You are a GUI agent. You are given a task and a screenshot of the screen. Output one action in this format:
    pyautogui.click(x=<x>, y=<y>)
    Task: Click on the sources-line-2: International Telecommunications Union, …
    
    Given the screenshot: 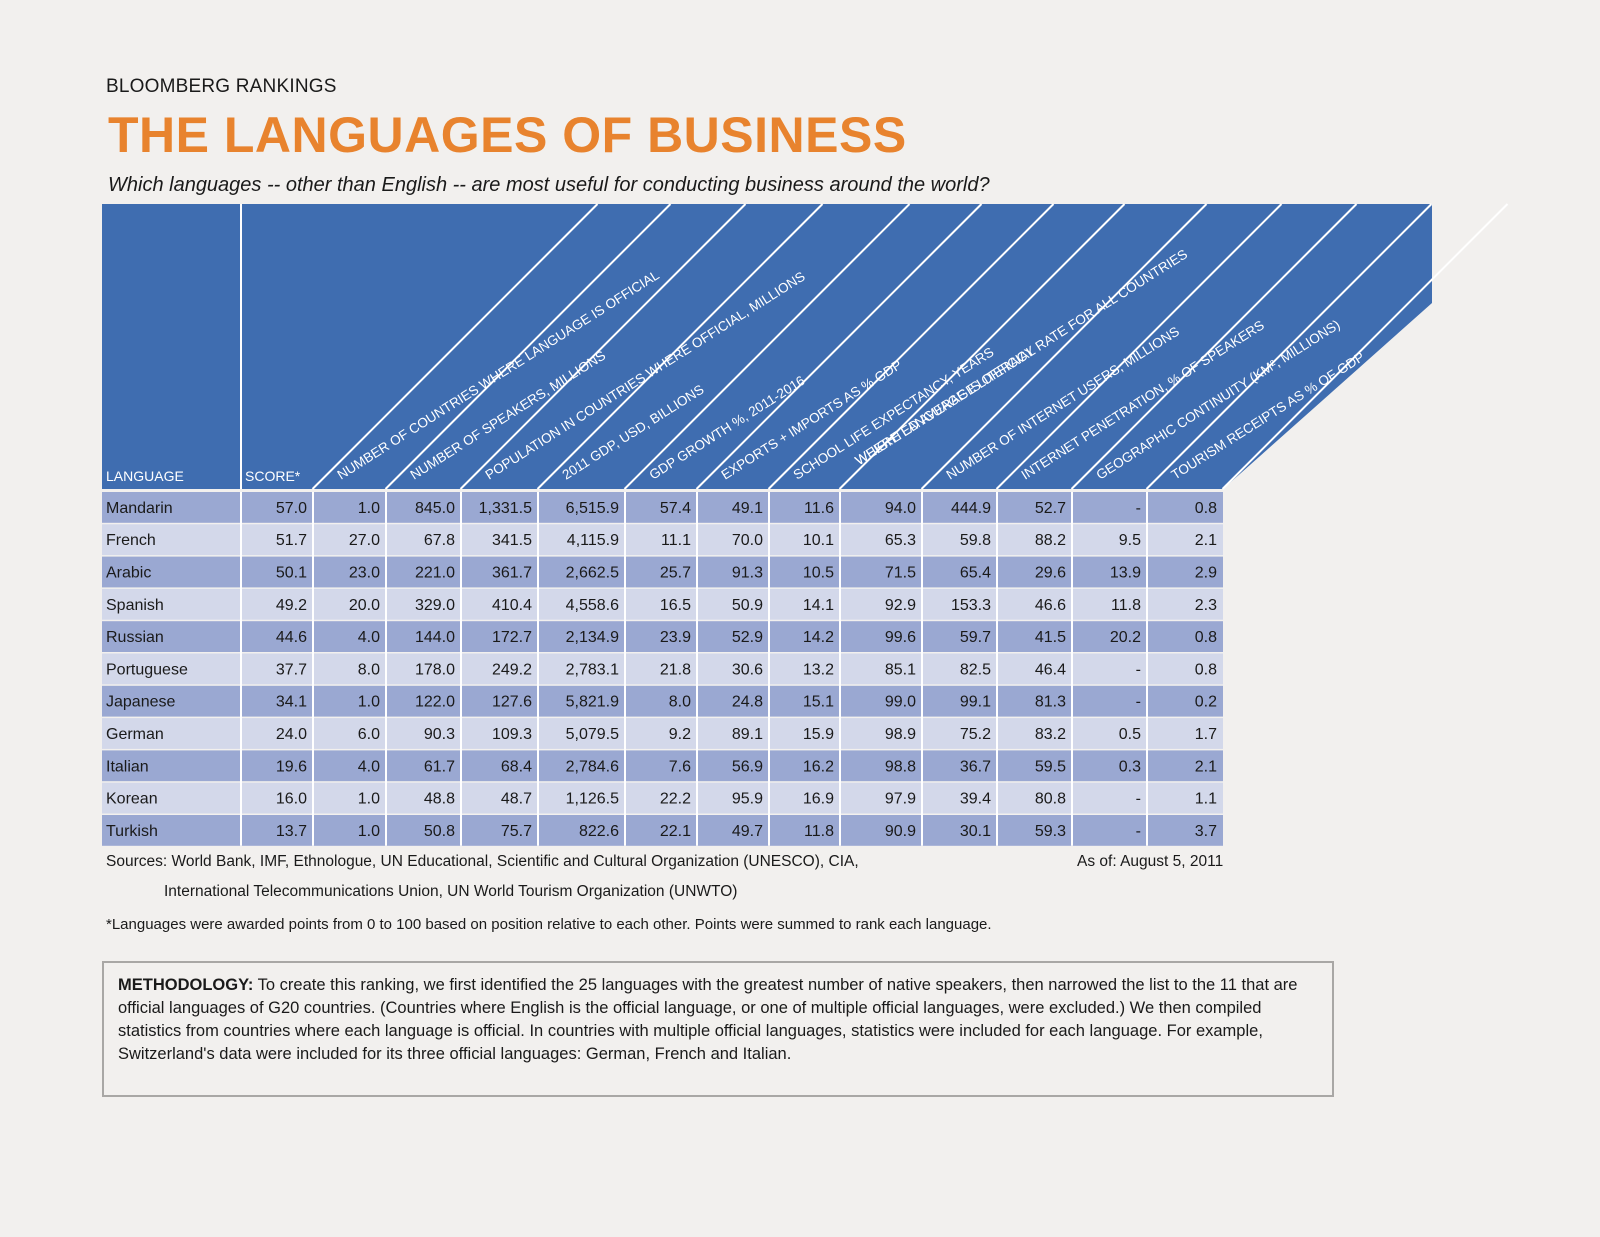 What is the action you would take?
    pyautogui.click(x=451, y=891)
    